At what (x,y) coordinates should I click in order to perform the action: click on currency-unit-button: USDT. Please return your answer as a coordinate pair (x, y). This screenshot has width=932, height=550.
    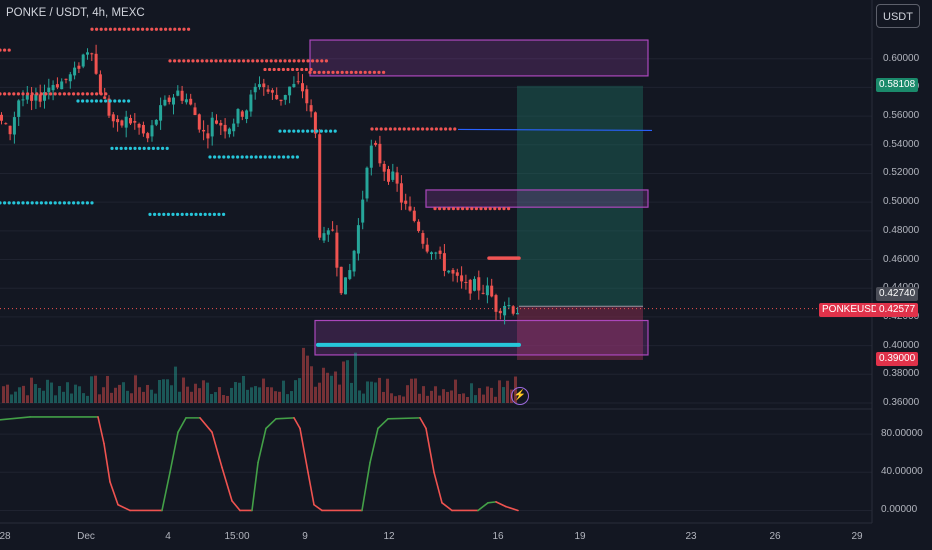
    Looking at the image, I should click on (898, 16).